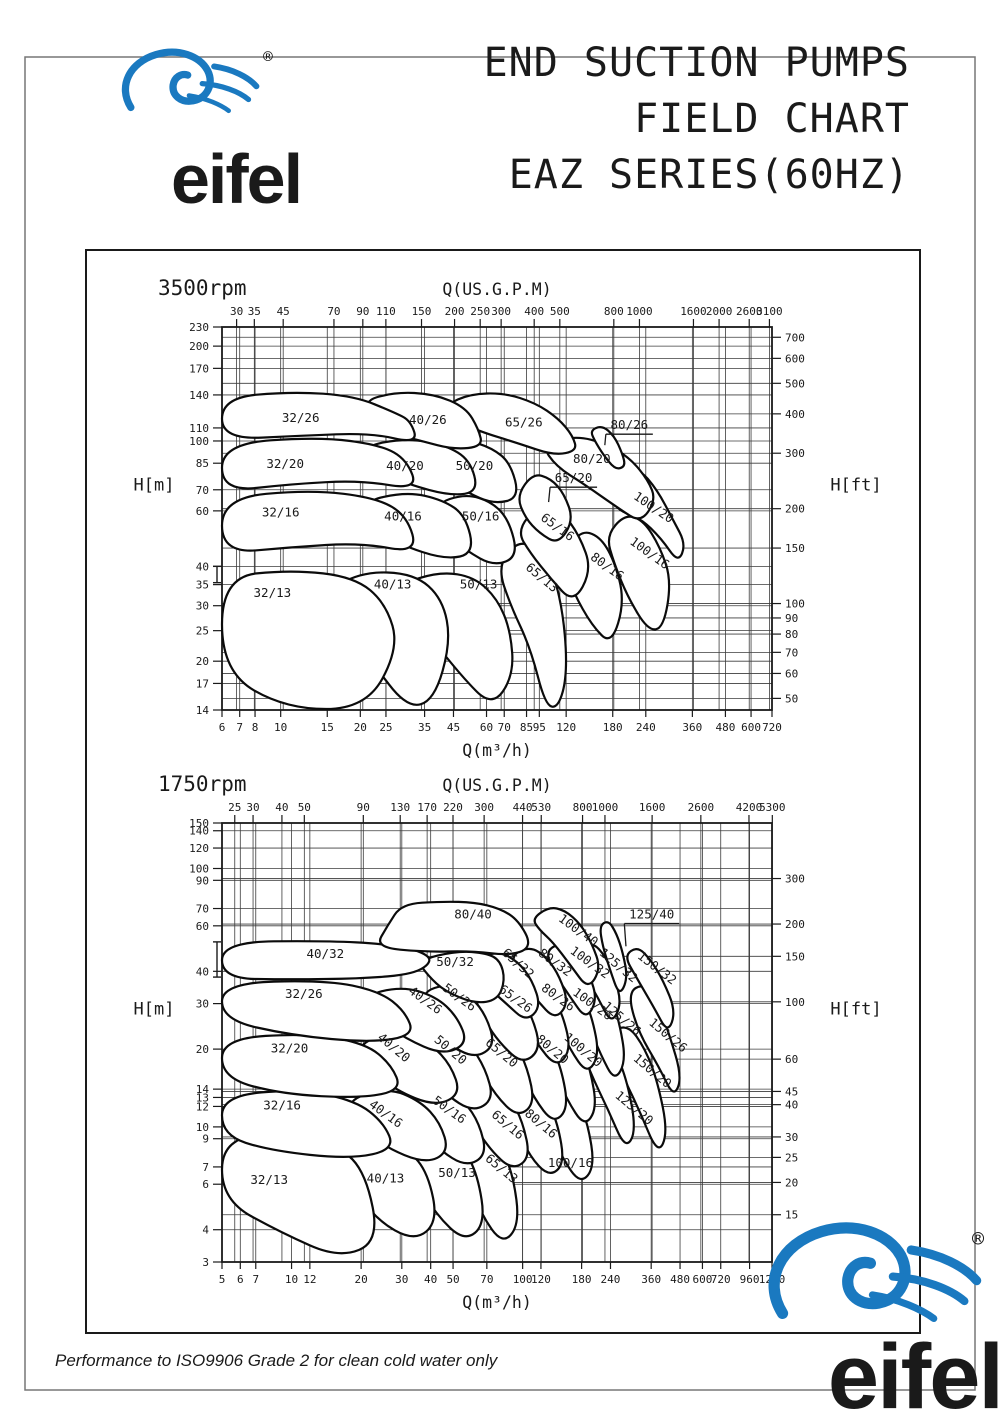 This screenshot has width=1000, height=1415. What do you see at coordinates (222, 1279) in the screenshot?
I see `tick-label: 5` at bounding box center [222, 1279].